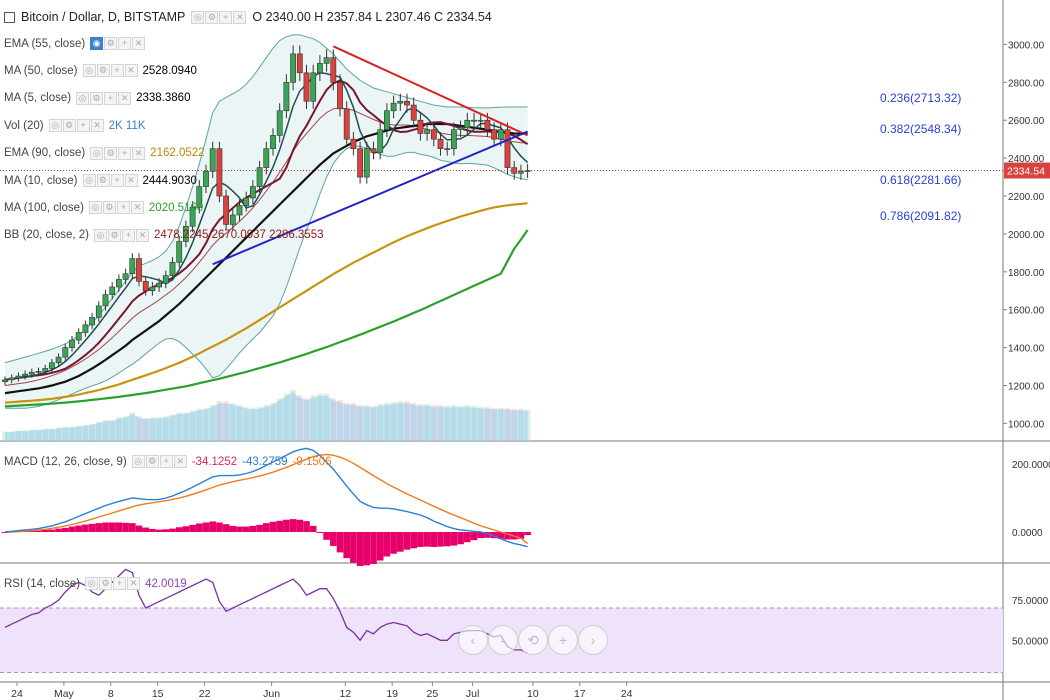 This screenshot has width=1050, height=700. What do you see at coordinates (266, 416) in the screenshot?
I see `volume-ma-area` at bounding box center [266, 416].